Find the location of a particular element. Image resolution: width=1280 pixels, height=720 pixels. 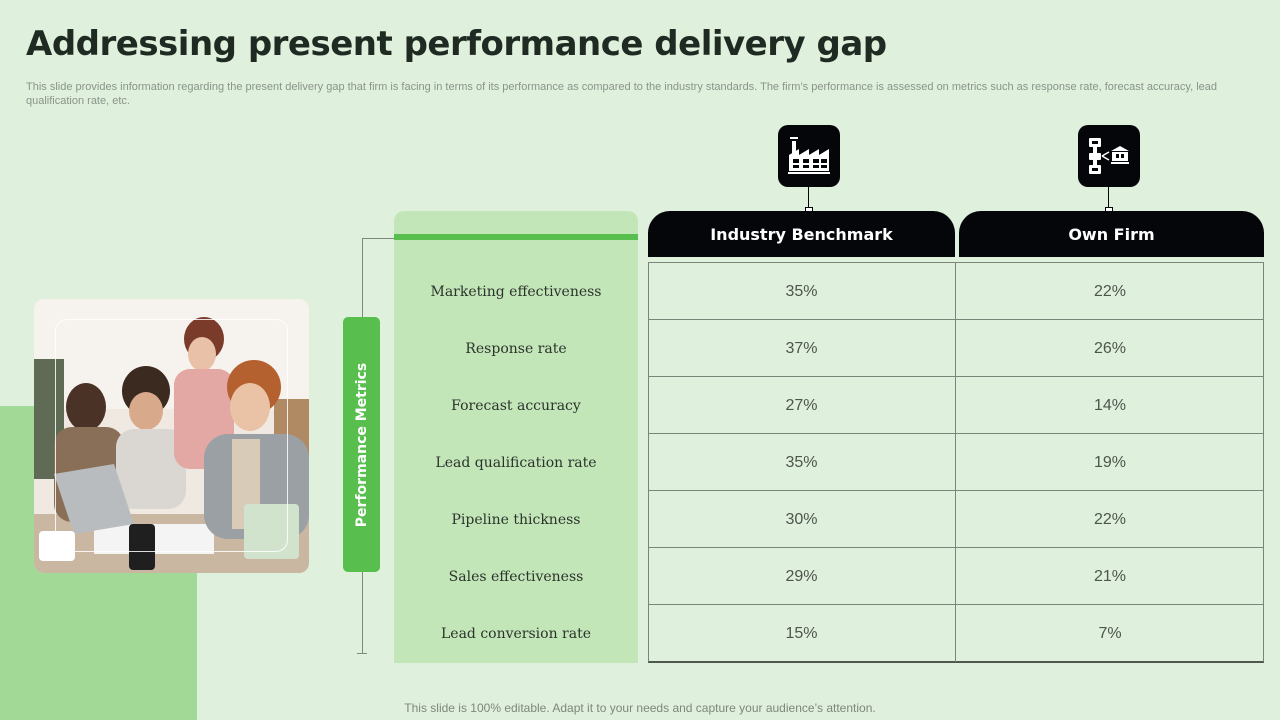

benchmark-value: 30% is located at coordinates (801, 519).